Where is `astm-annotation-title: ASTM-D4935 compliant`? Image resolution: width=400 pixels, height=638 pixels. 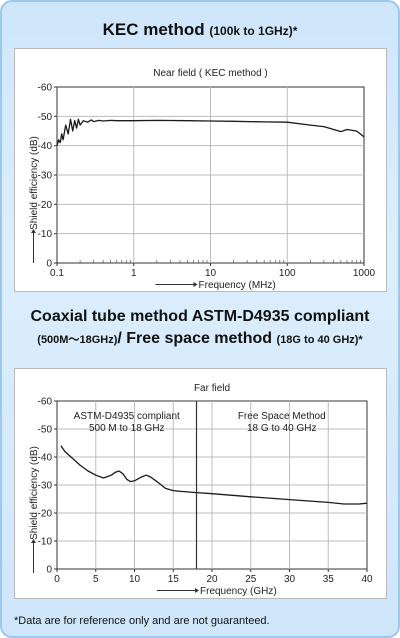 astm-annotation-title: ASTM-D4935 compliant is located at coordinates (127, 416).